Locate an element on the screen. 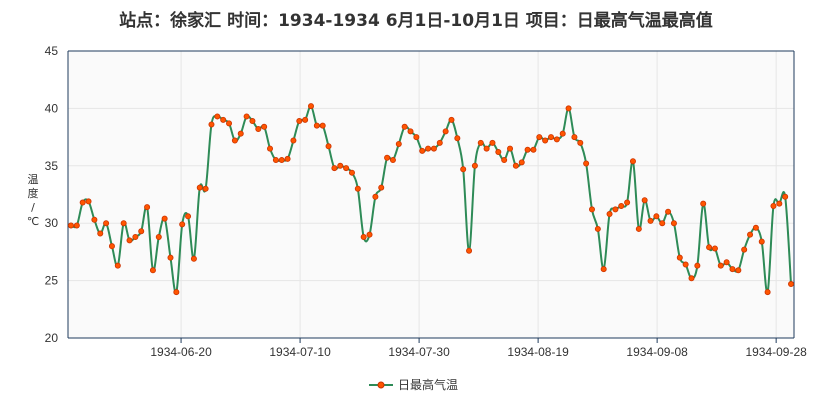 The image size is (832, 407). y-tick-label: 40 is located at coordinates (52, 108).